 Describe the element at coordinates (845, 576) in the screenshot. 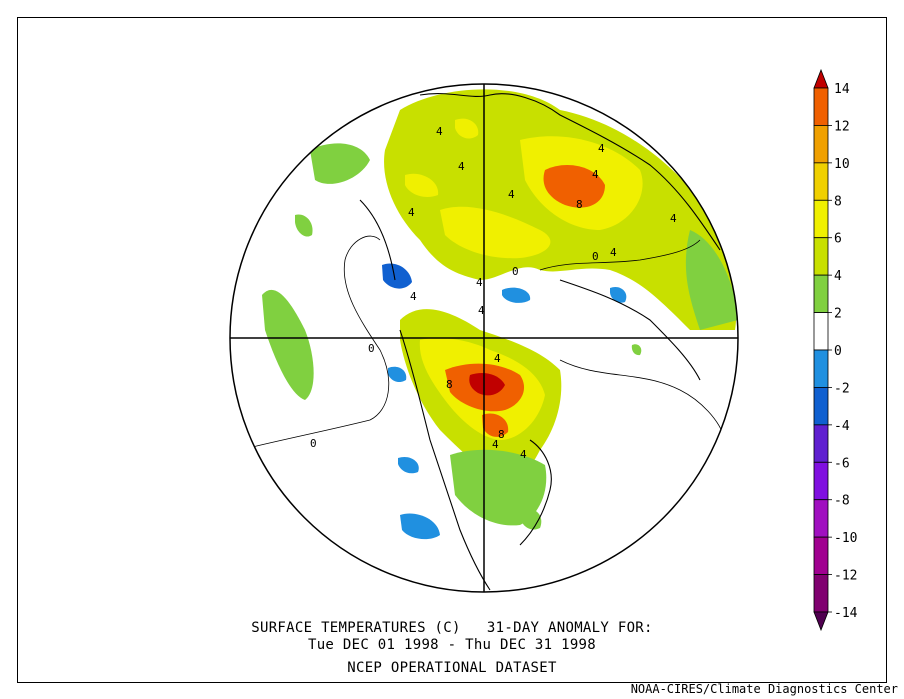

I see `colorbar-label: -12` at that location.